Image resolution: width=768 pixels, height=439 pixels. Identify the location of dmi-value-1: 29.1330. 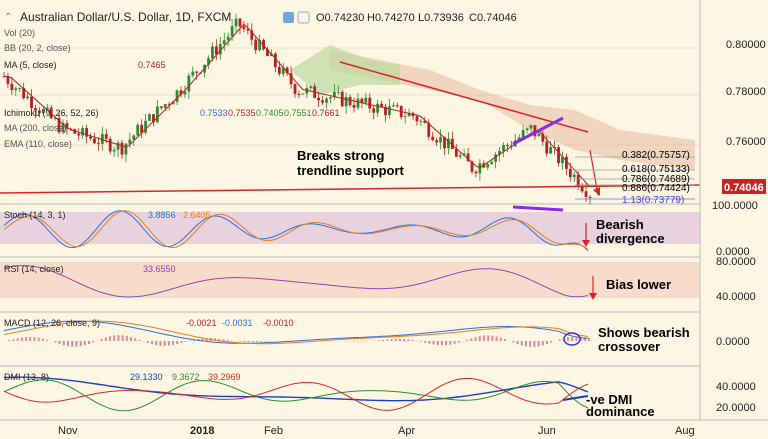
(146, 377).